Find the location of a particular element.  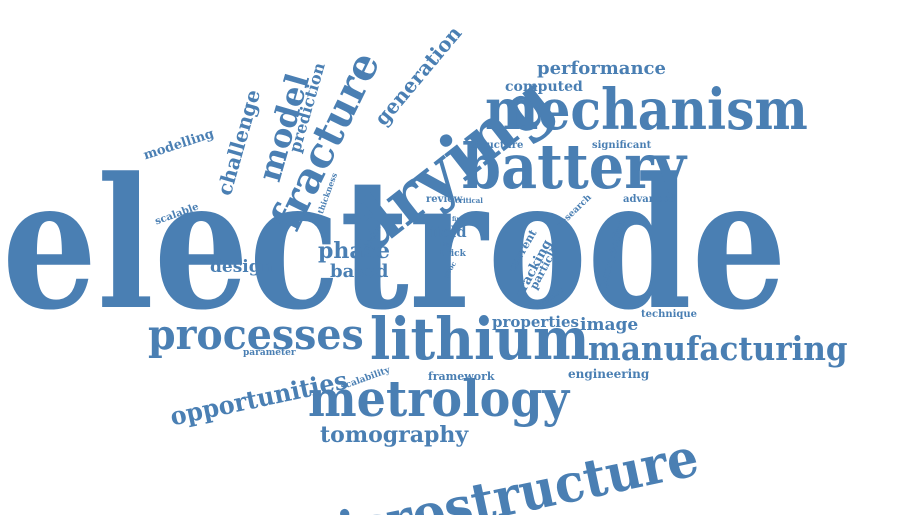

word-image: image is located at coordinates (609, 325).